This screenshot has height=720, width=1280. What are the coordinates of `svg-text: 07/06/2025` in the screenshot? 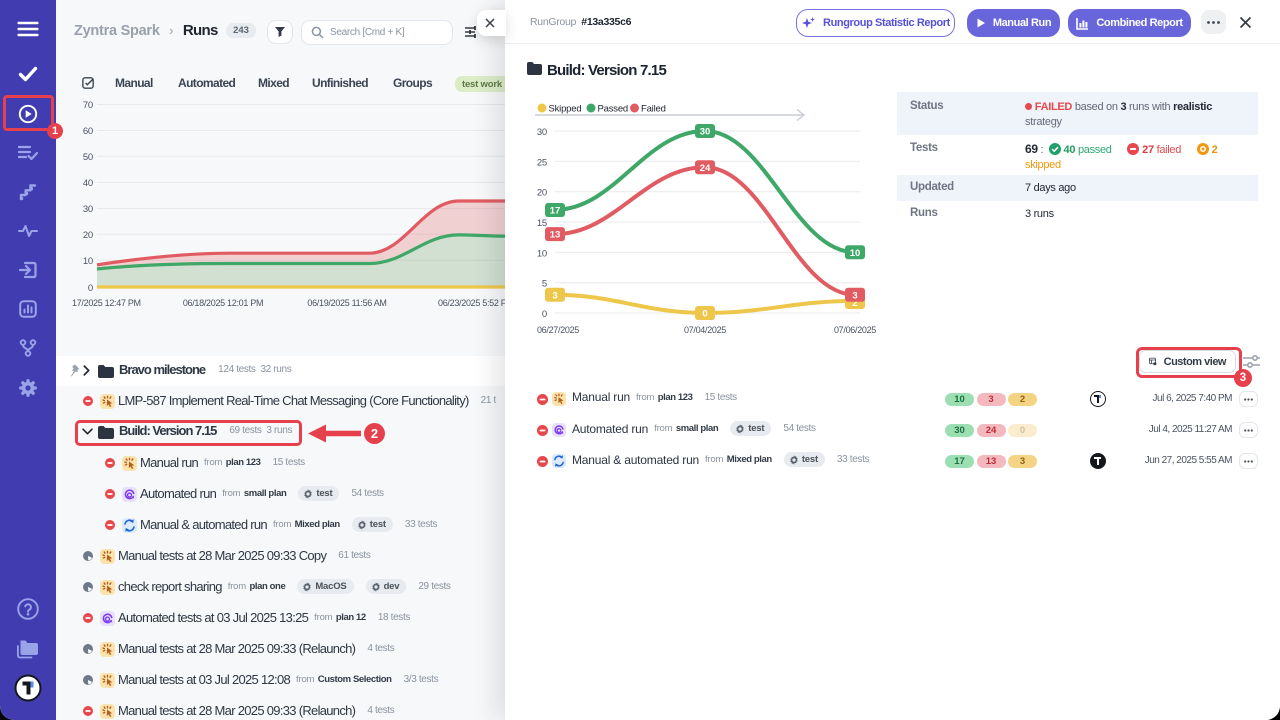 It's located at (855, 330).